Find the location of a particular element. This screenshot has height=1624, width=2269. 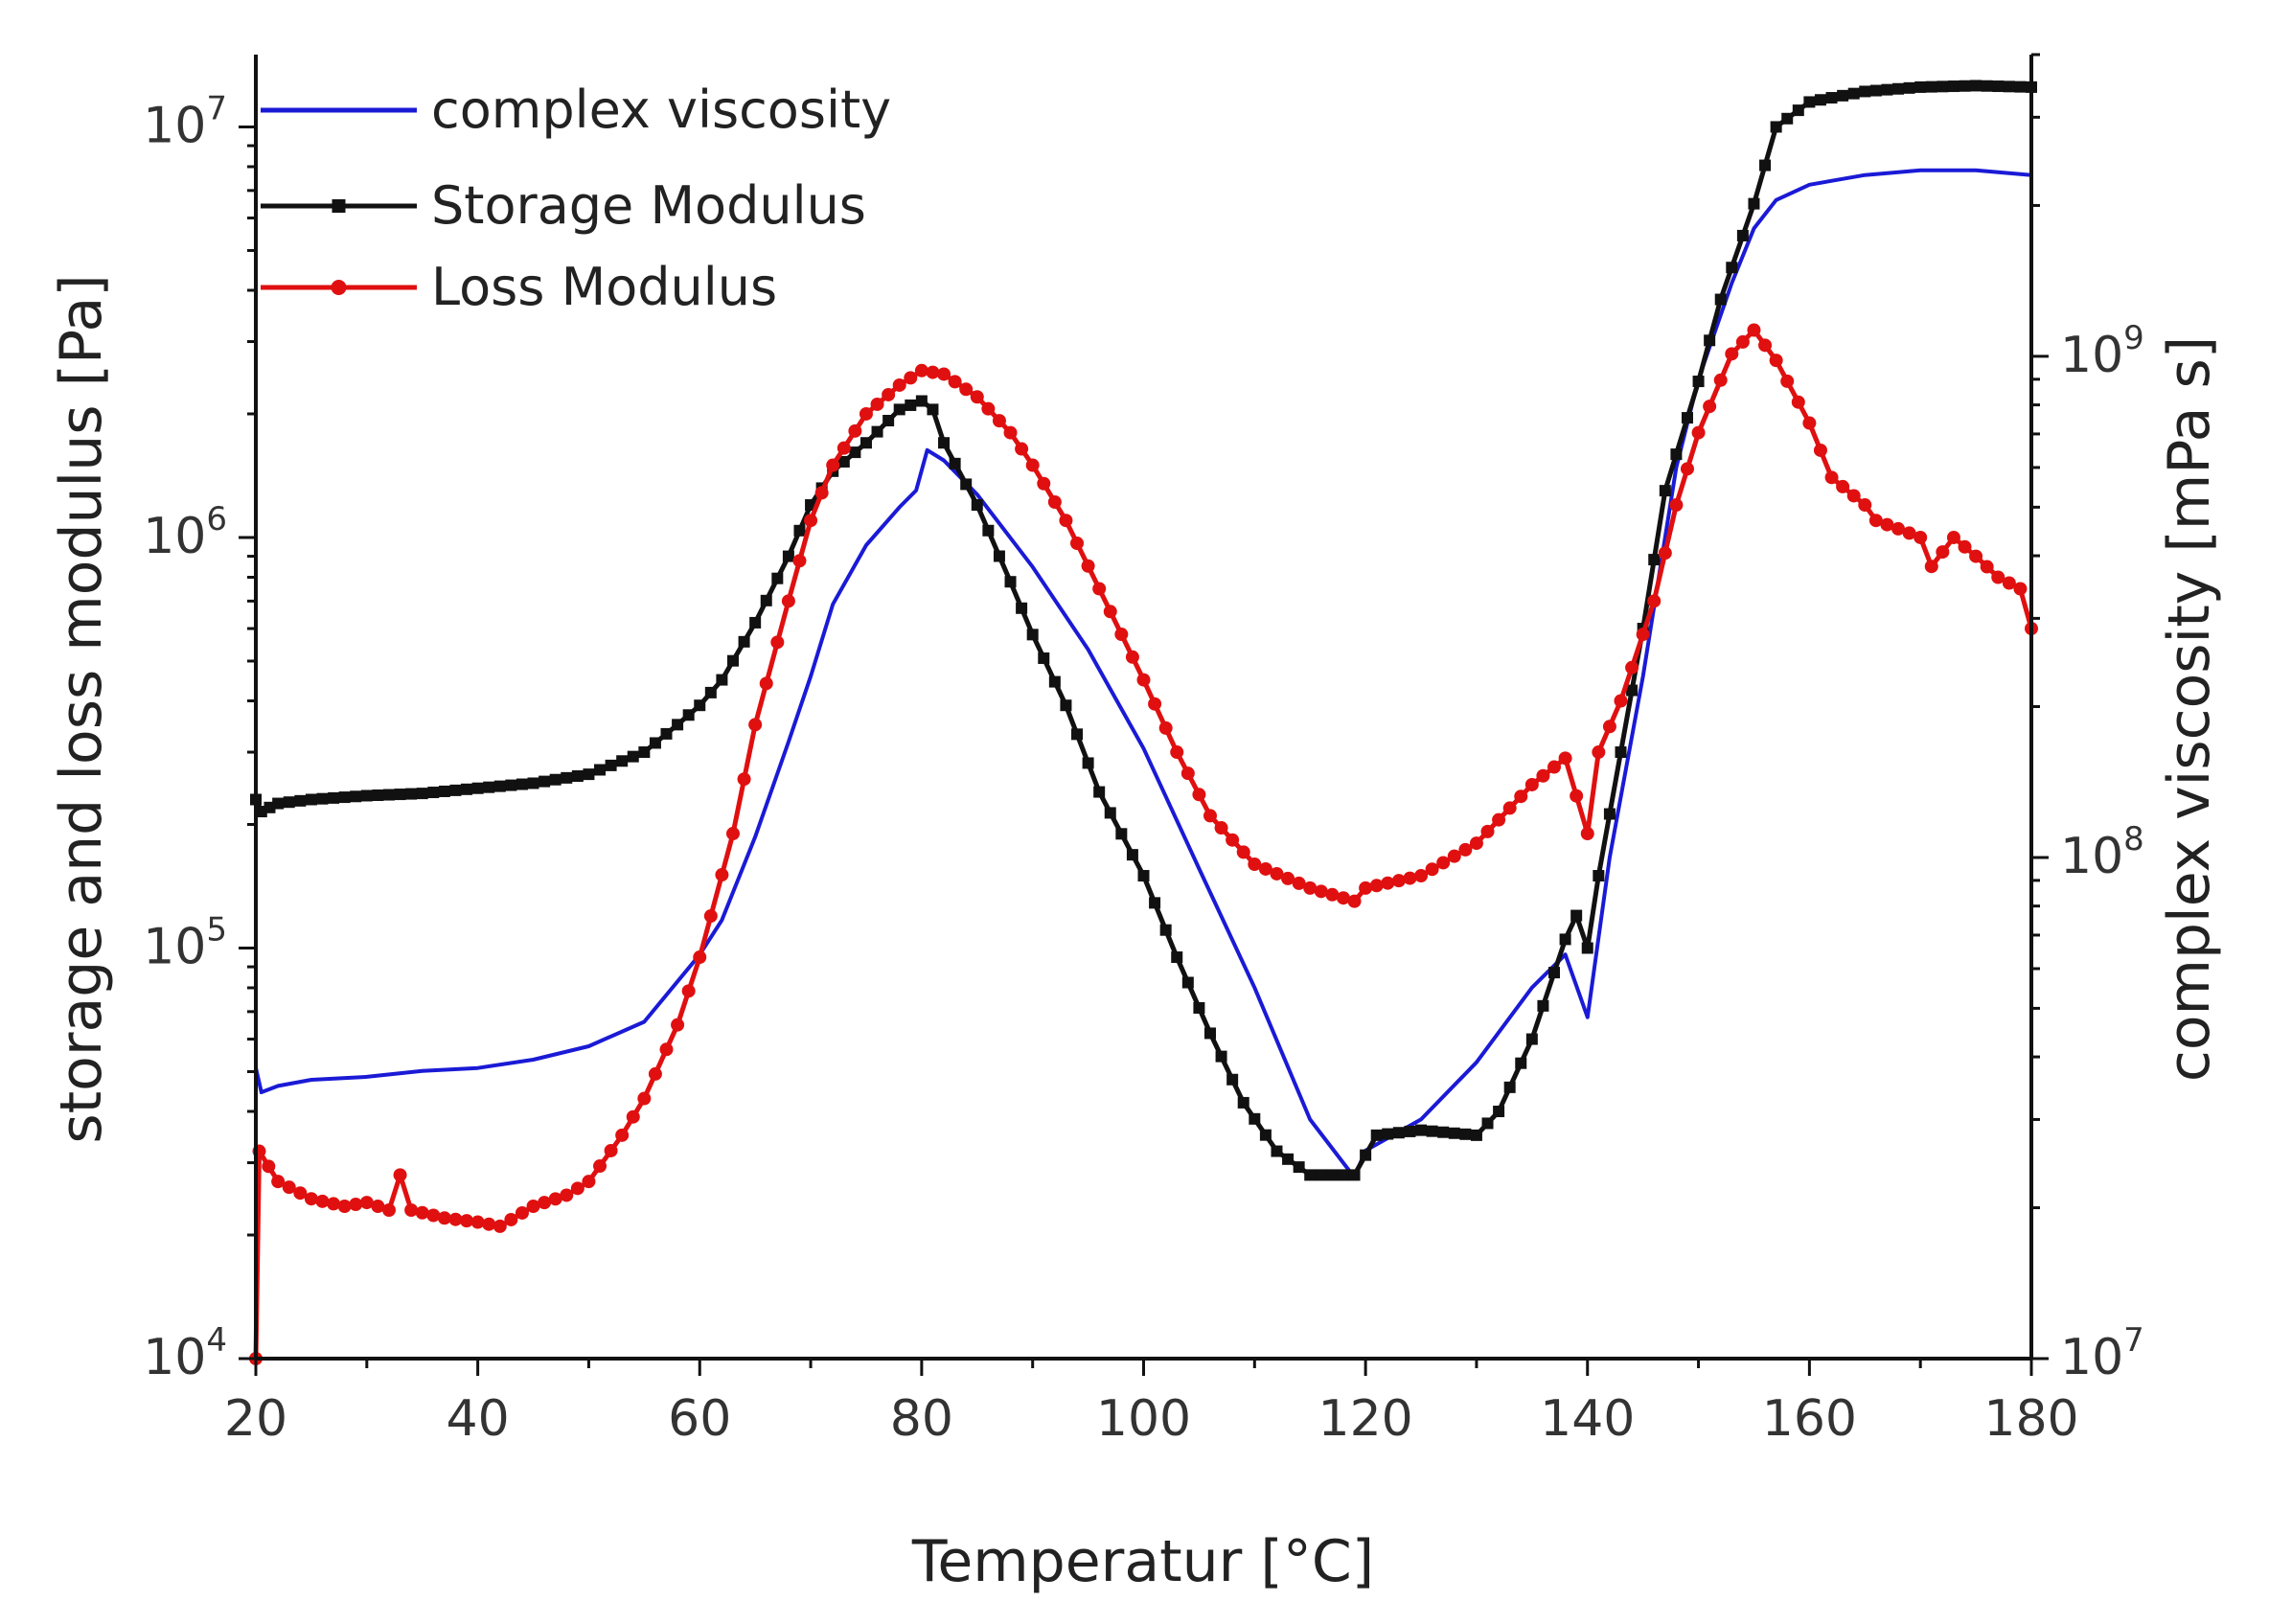

y-left-tick-label: 105 is located at coordinates (185, 943).